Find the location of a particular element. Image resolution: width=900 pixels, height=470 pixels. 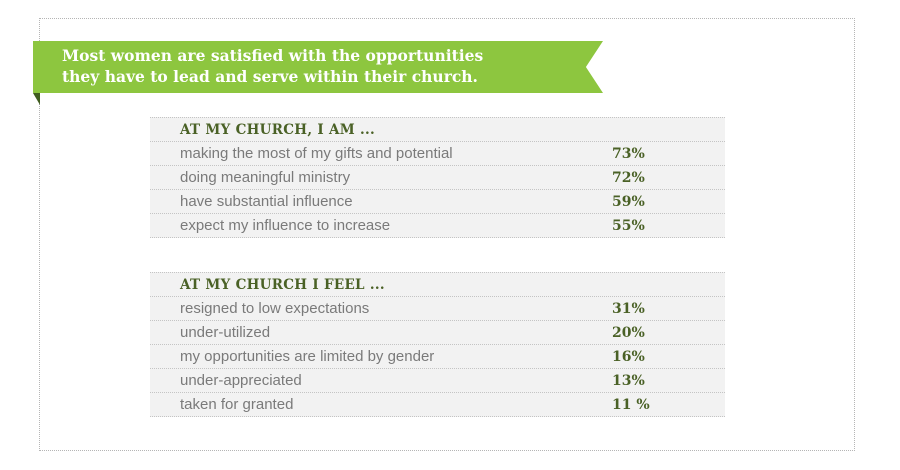

table-row: under-utilized 20% is located at coordinates (437, 332).